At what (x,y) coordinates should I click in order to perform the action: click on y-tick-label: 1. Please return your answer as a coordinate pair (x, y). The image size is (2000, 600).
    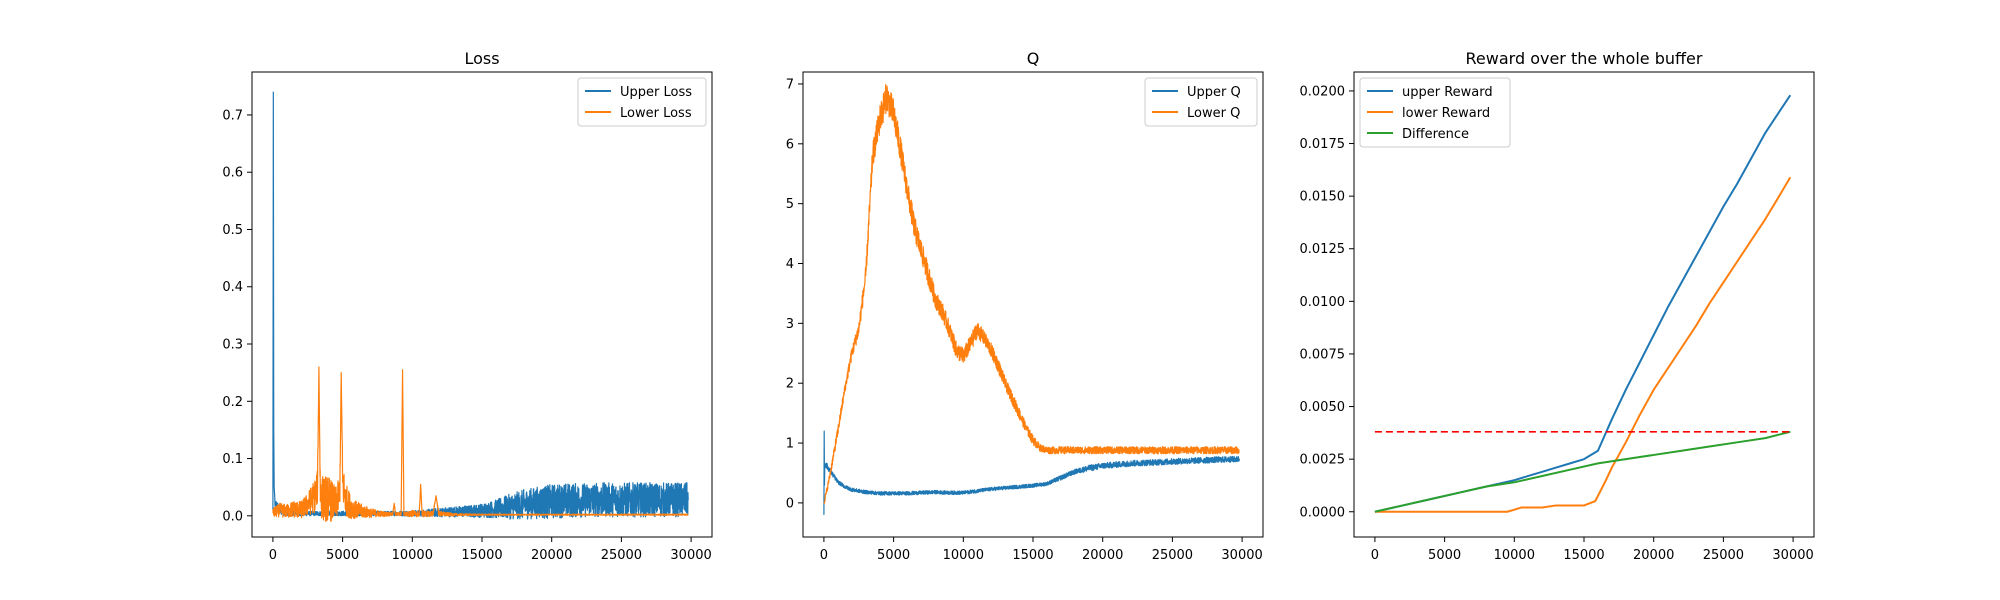
    Looking at the image, I should click on (790, 444).